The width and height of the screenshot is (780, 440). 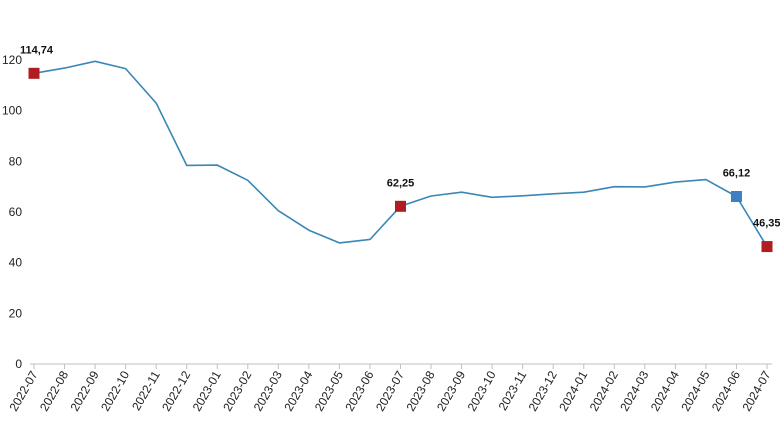 What do you see at coordinates (16, 313) in the screenshot?
I see `y-tick-label: 20` at bounding box center [16, 313].